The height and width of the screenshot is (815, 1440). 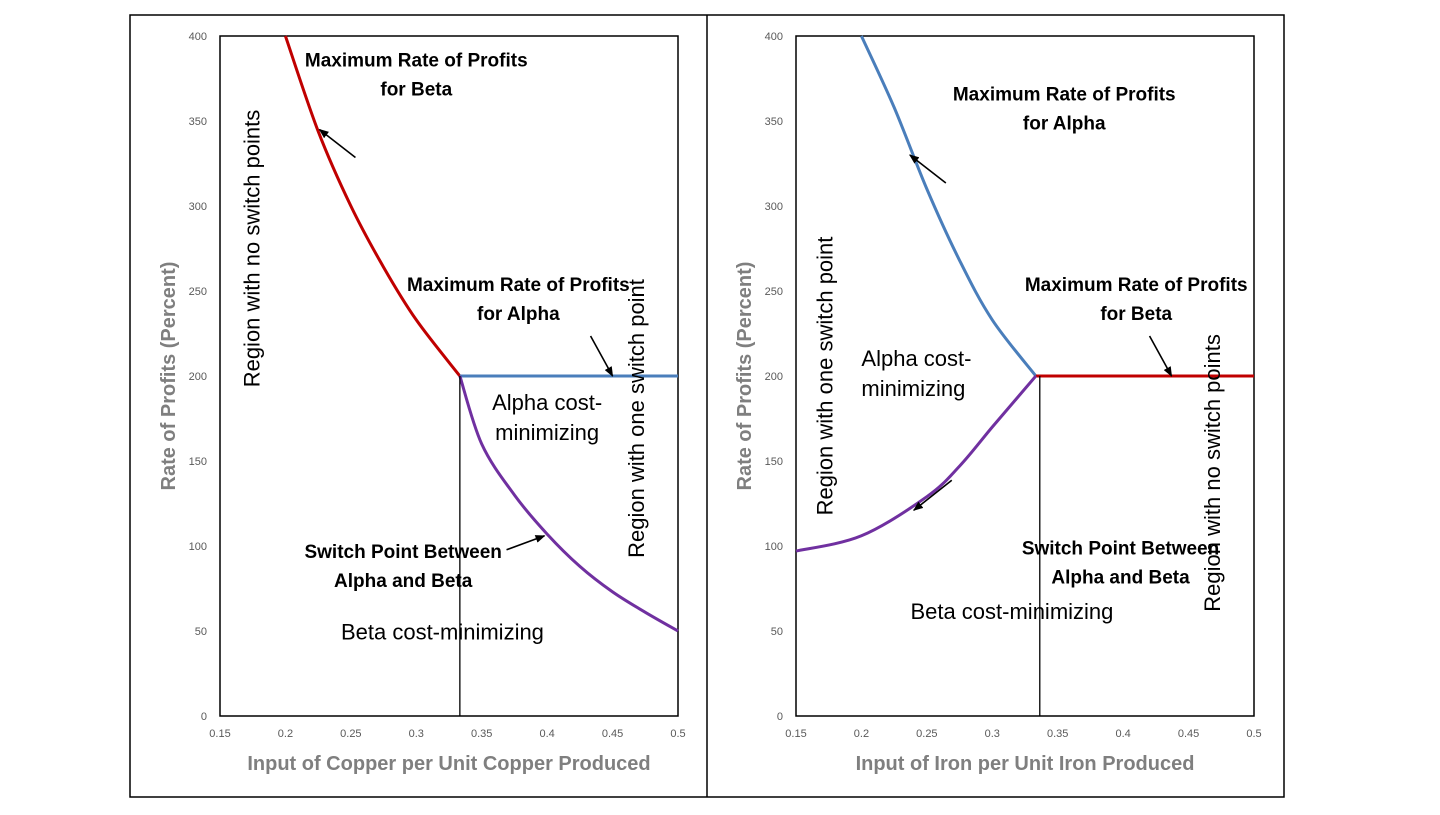 What do you see at coordinates (1025, 764) in the screenshot?
I see `x-axis-title: Input of Iron per Unit Iron Produced` at bounding box center [1025, 764].